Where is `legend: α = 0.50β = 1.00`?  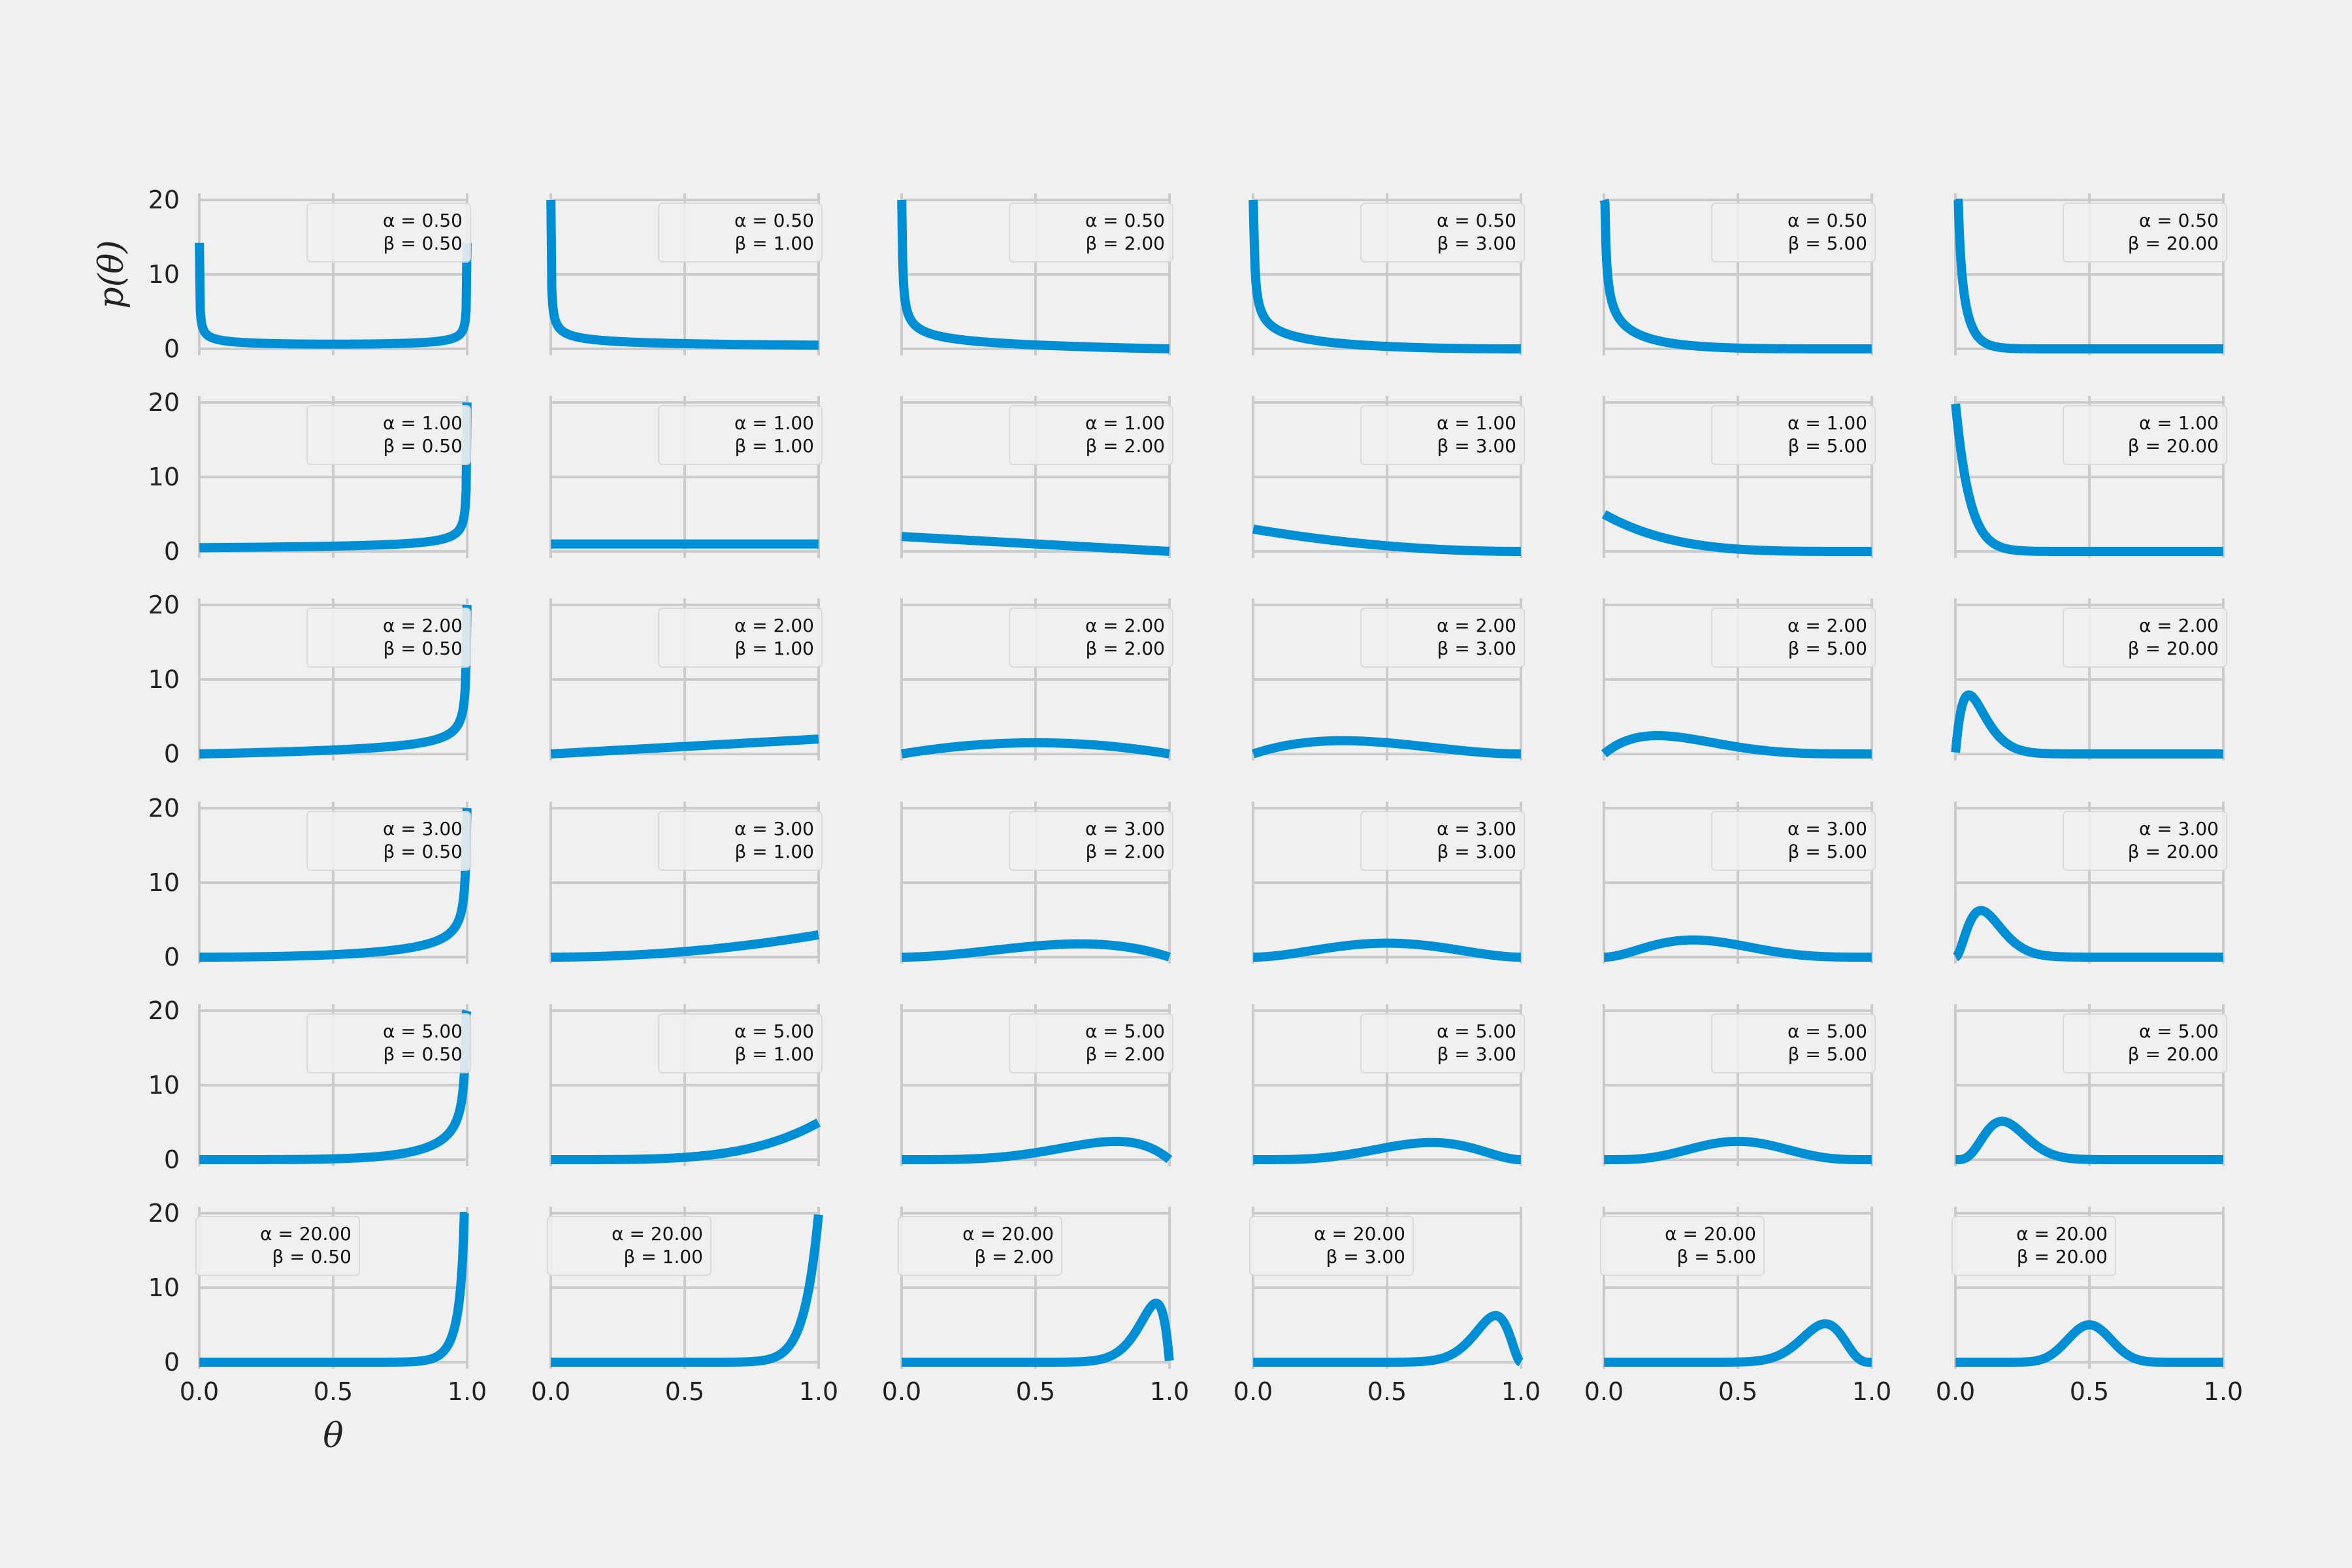
legend: α = 0.50β = 1.00 is located at coordinates (740, 233).